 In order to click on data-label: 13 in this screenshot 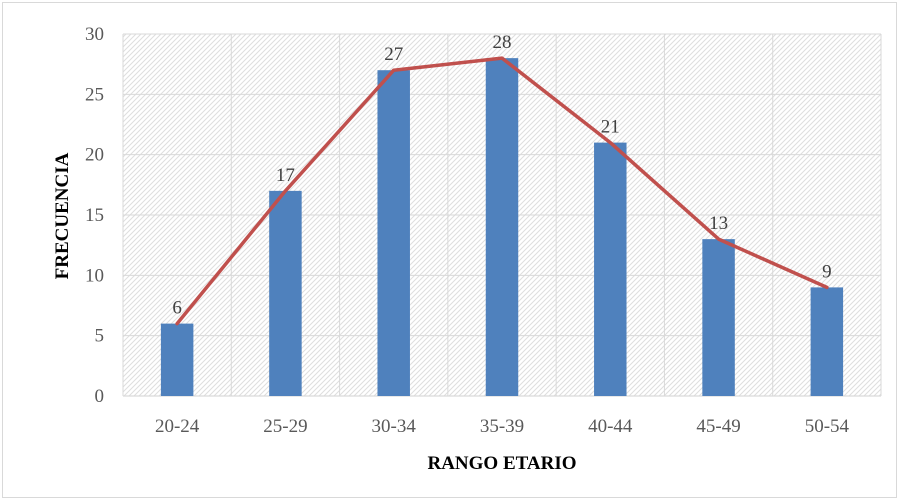, I will do `click(718, 223)`.